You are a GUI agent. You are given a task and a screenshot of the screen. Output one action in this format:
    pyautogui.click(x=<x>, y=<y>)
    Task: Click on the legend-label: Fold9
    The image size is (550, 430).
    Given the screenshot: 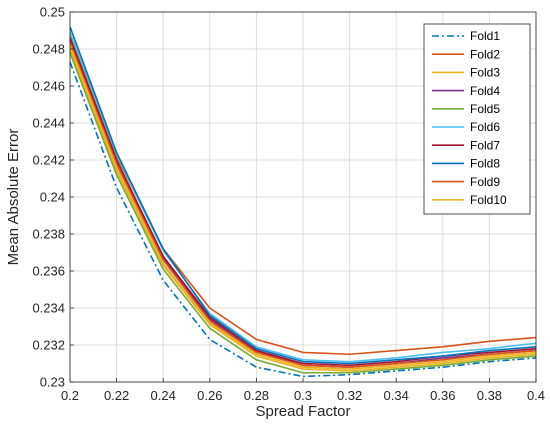 What is the action you would take?
    pyautogui.click(x=485, y=182)
    